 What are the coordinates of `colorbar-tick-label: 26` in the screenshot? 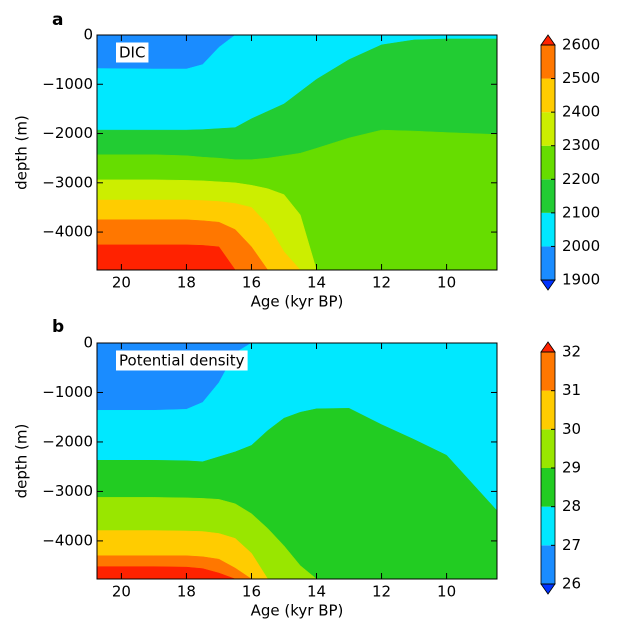 It's located at (571, 584).